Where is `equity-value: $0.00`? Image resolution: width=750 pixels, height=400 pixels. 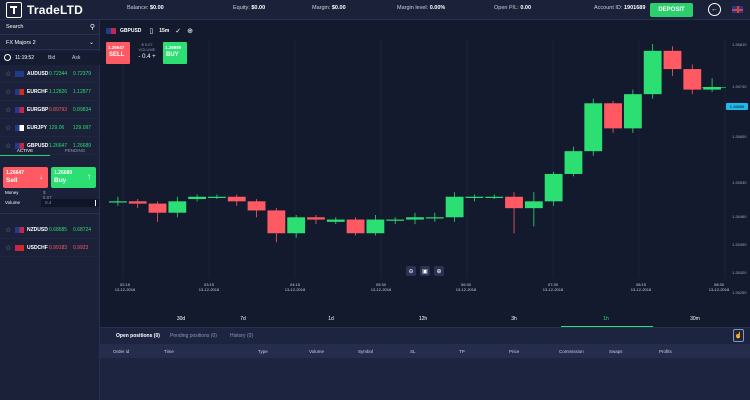
equity-value: $0.00 is located at coordinates (258, 8).